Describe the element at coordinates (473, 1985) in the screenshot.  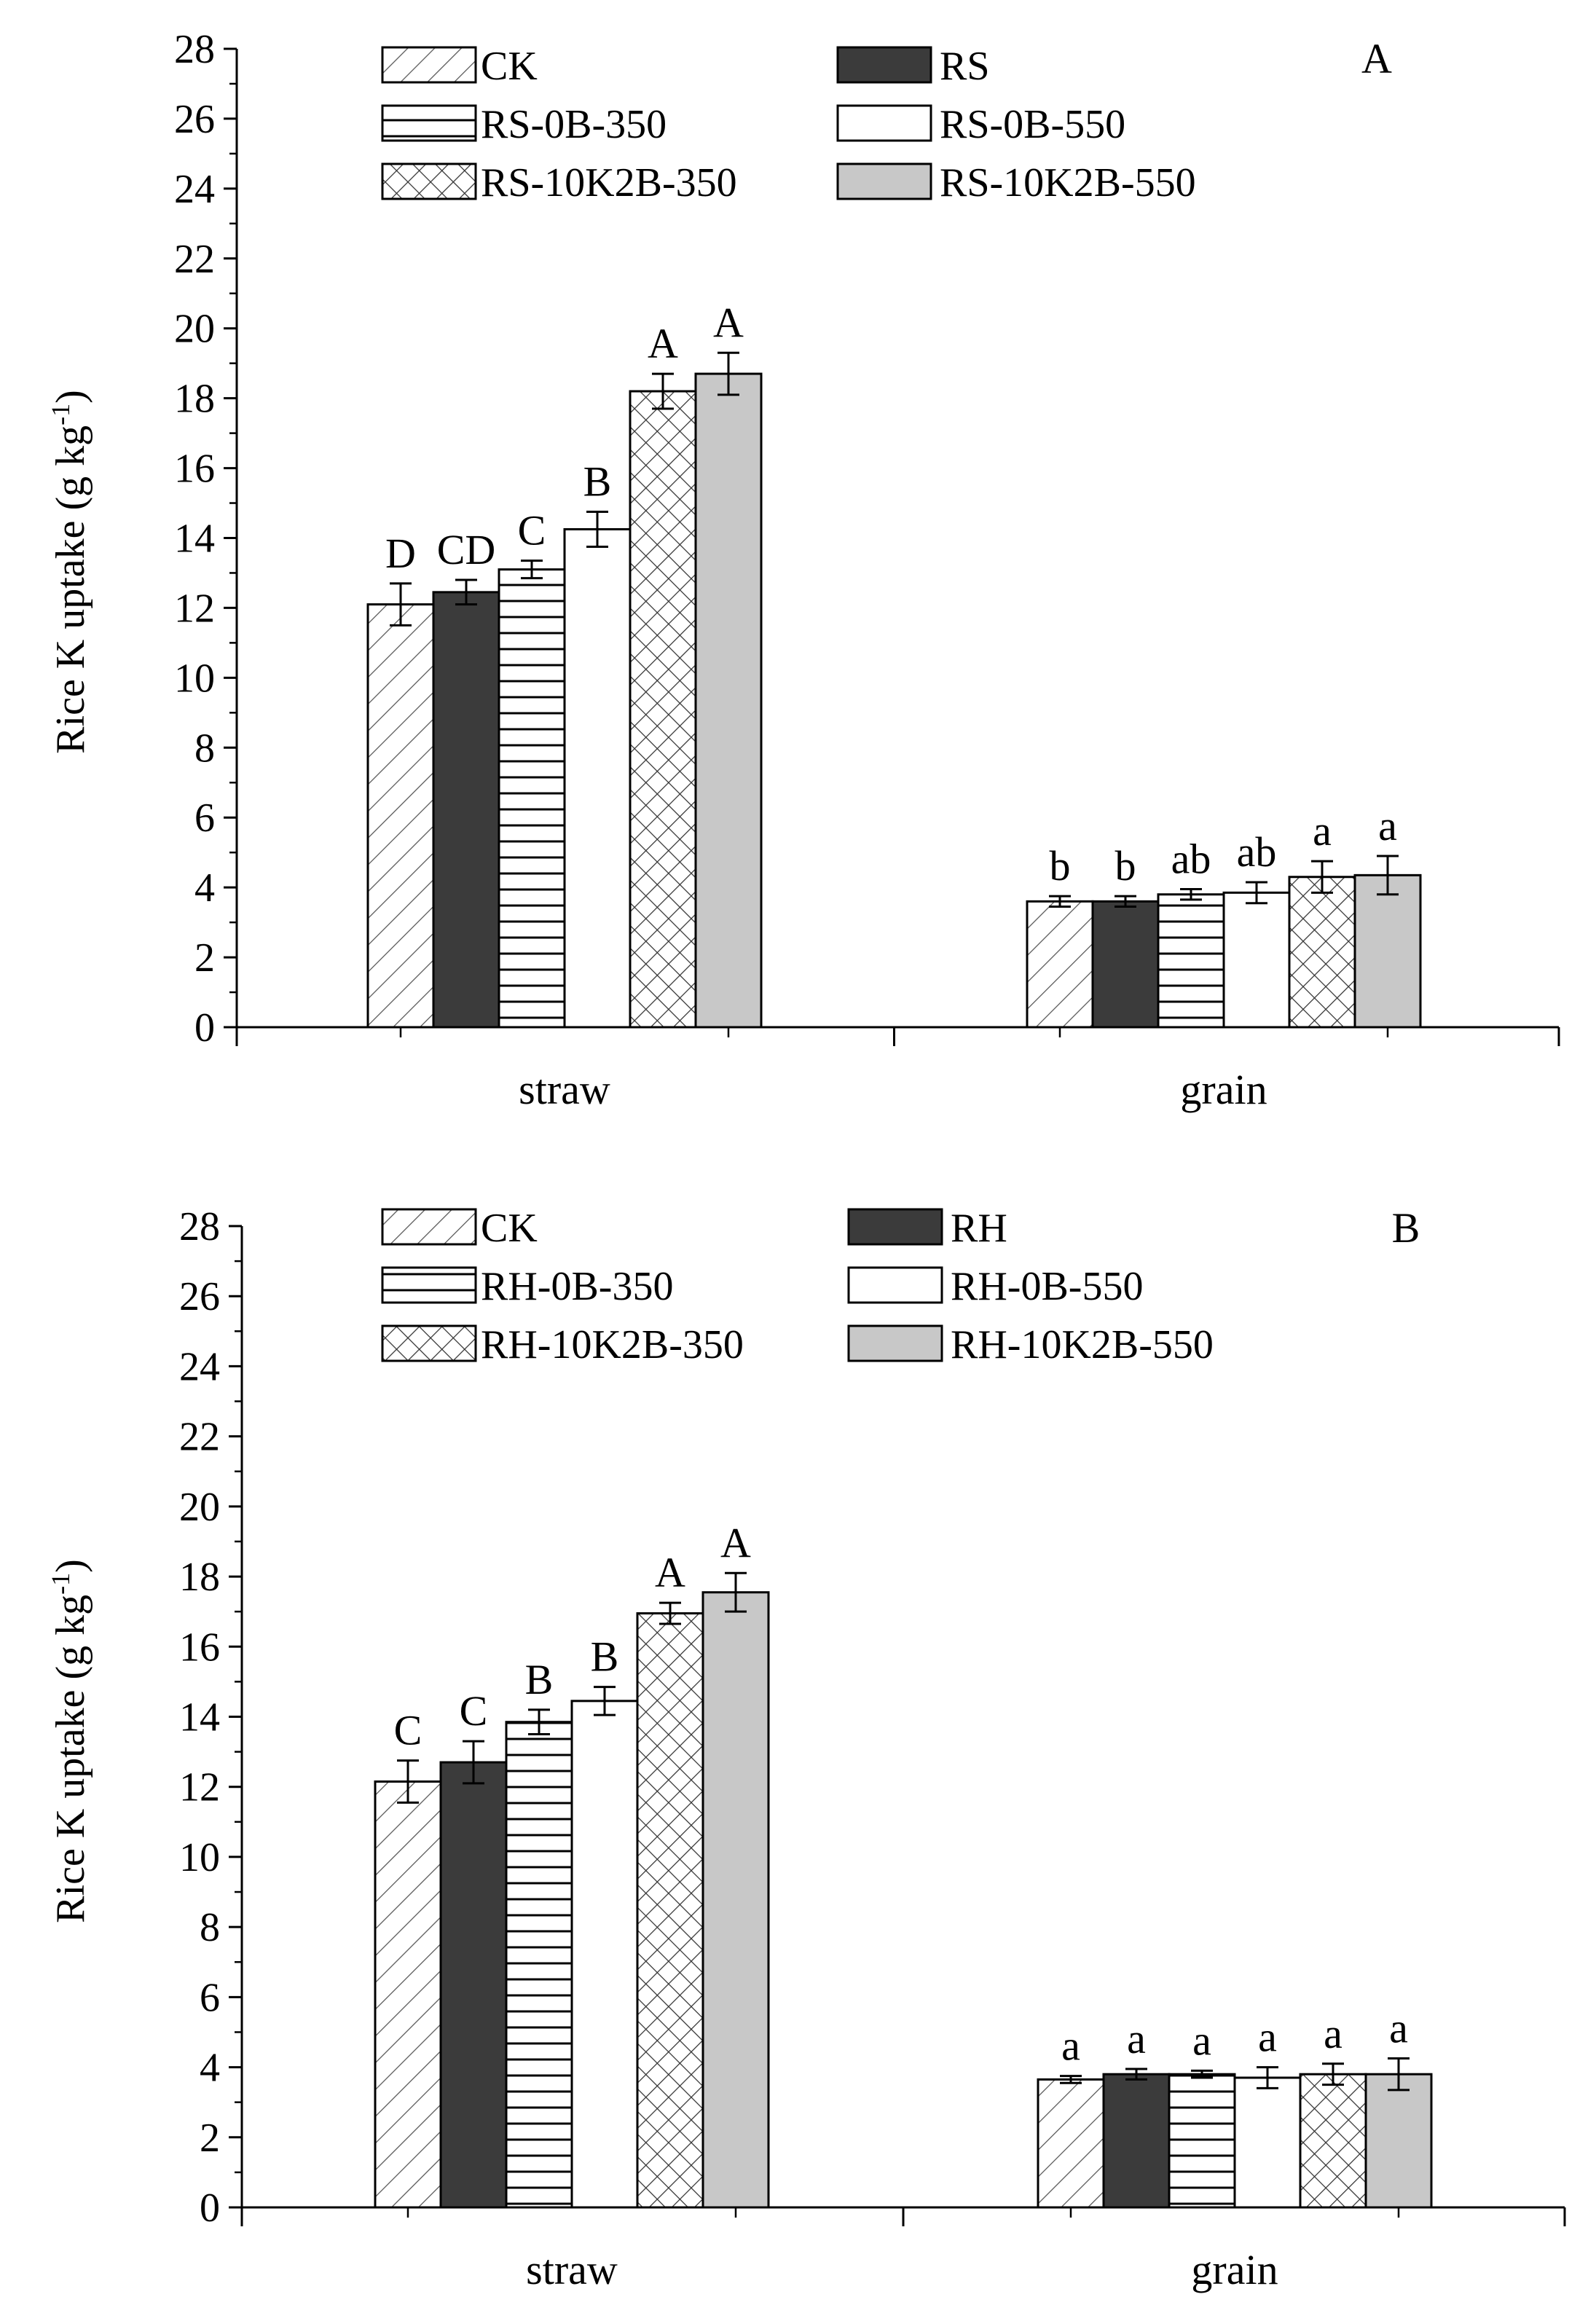
I see `bar-rh-straw` at that location.